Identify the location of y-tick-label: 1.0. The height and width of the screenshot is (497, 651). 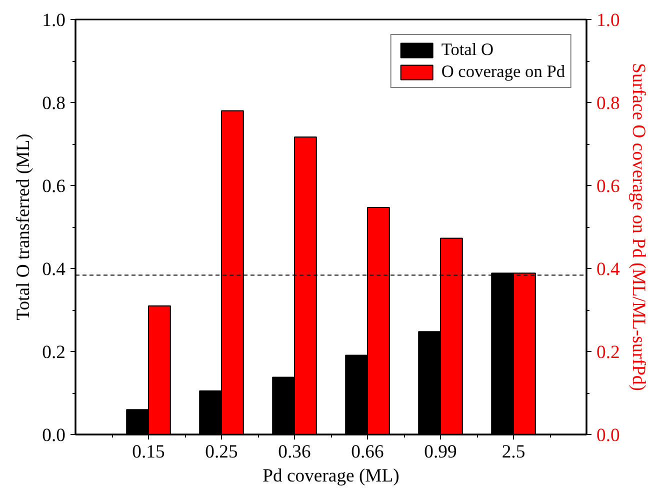
(54, 20).